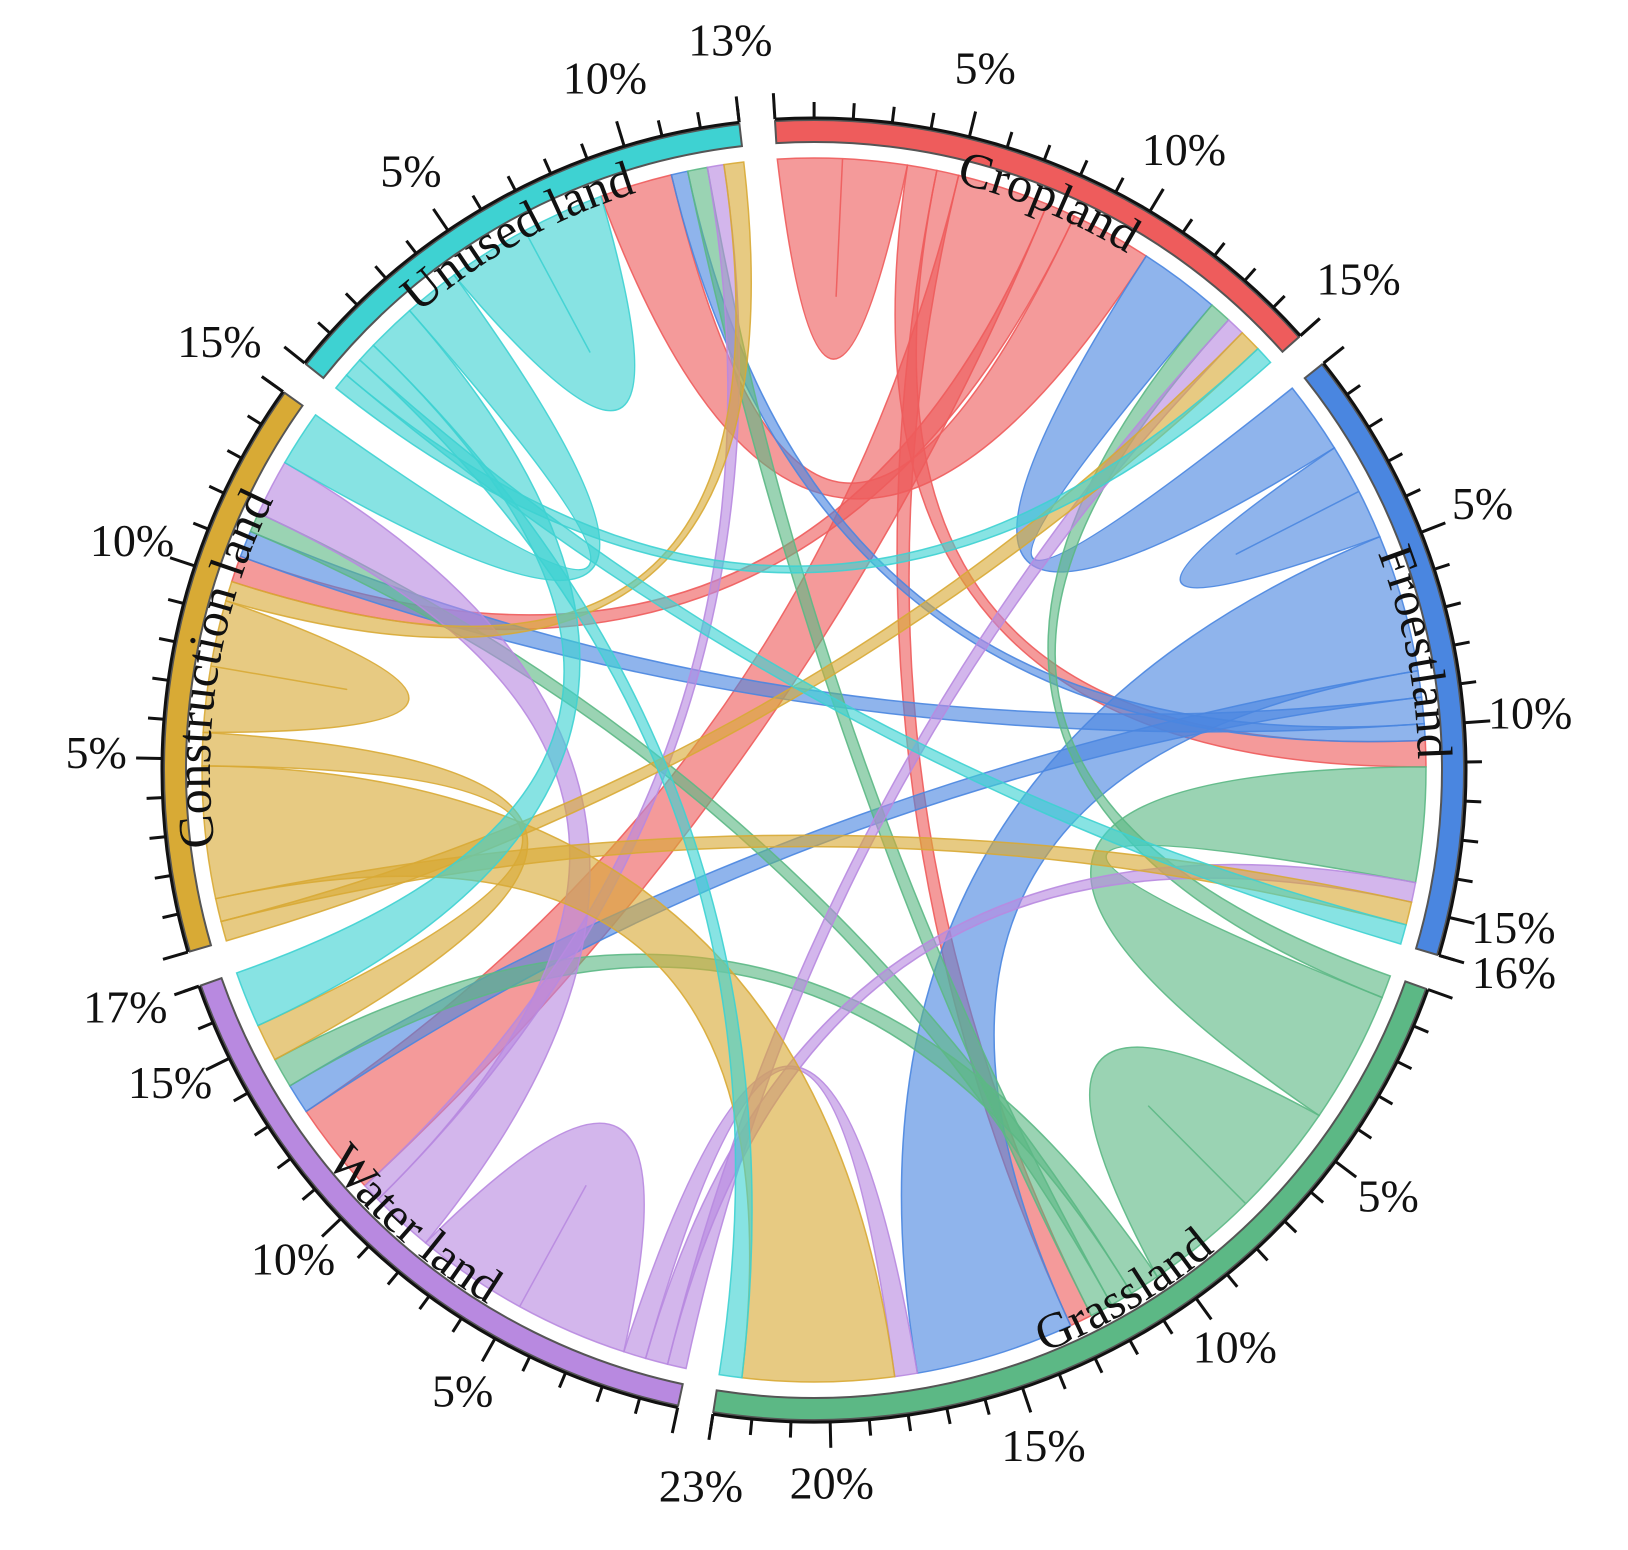 This screenshot has width=1628, height=1550. Describe the element at coordinates (1176, 413) in the screenshot. I see `chord-froestland-to-cropland` at that location.